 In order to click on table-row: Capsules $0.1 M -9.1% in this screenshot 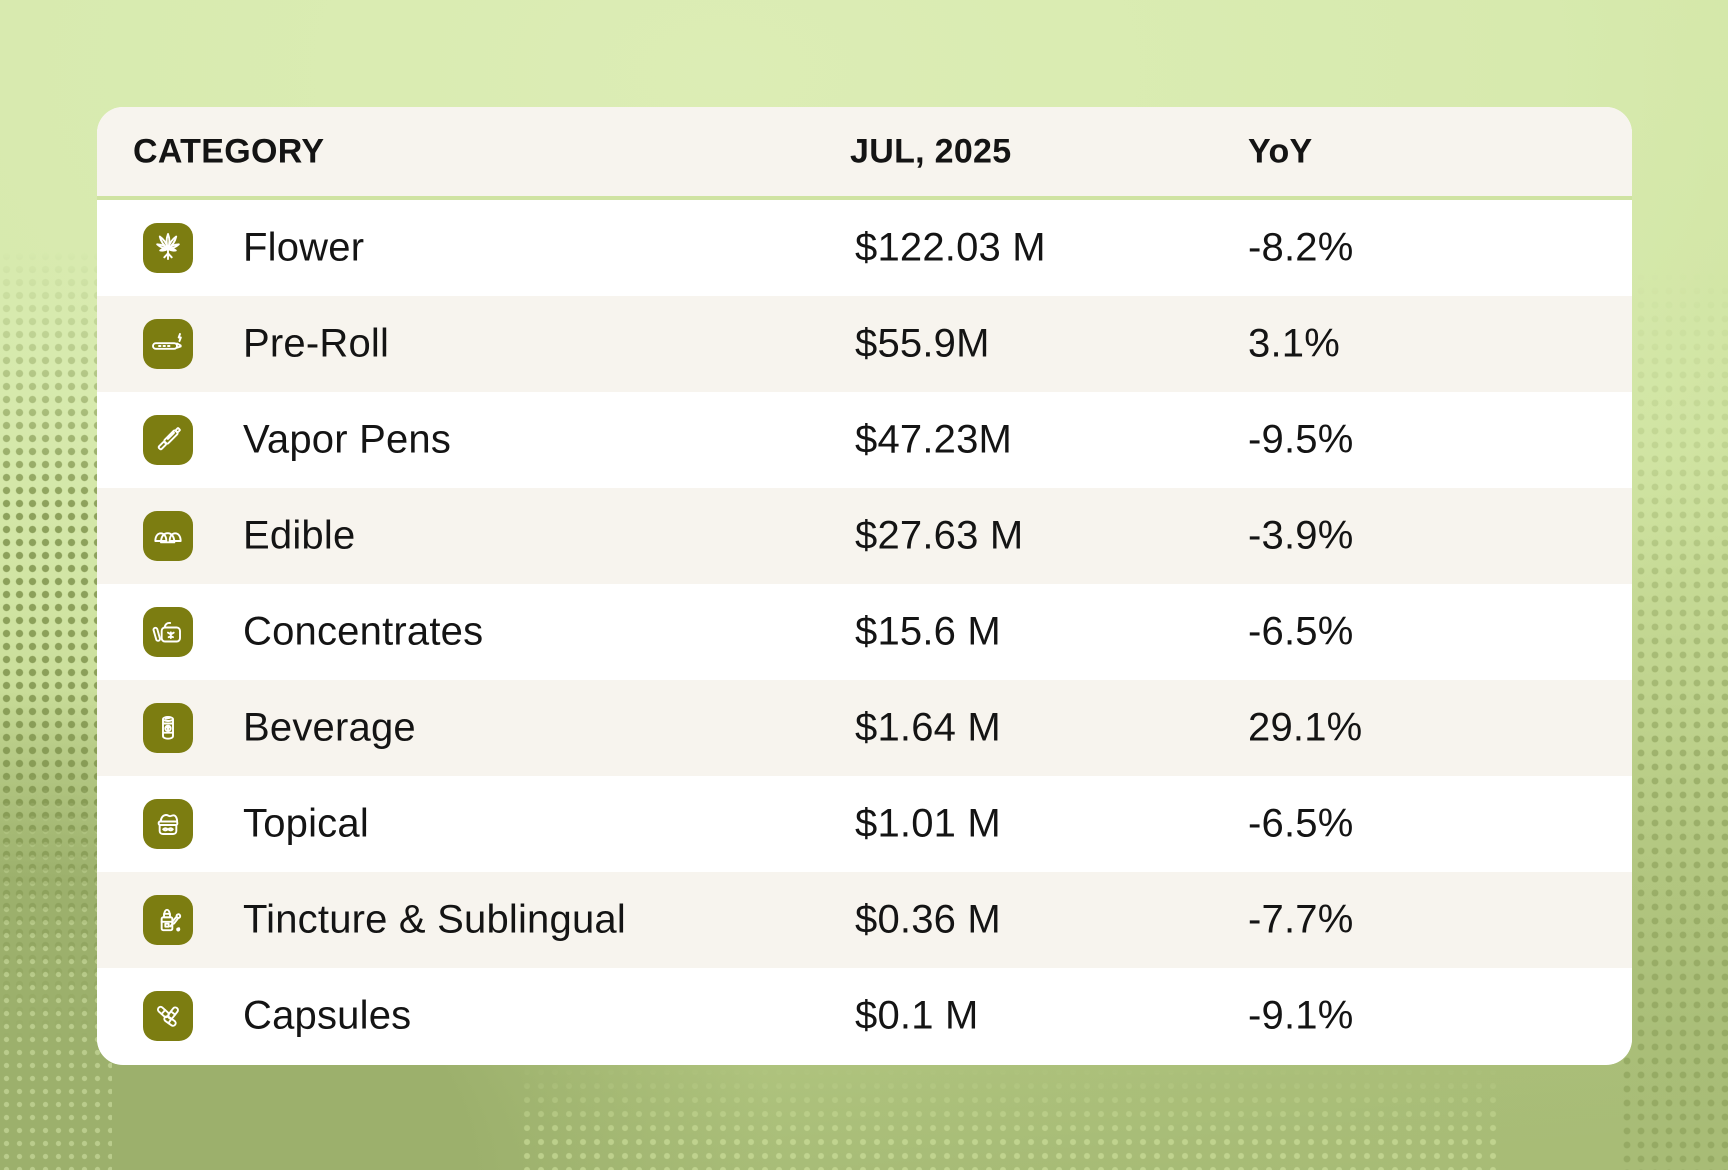, I will do `click(864, 1016)`.